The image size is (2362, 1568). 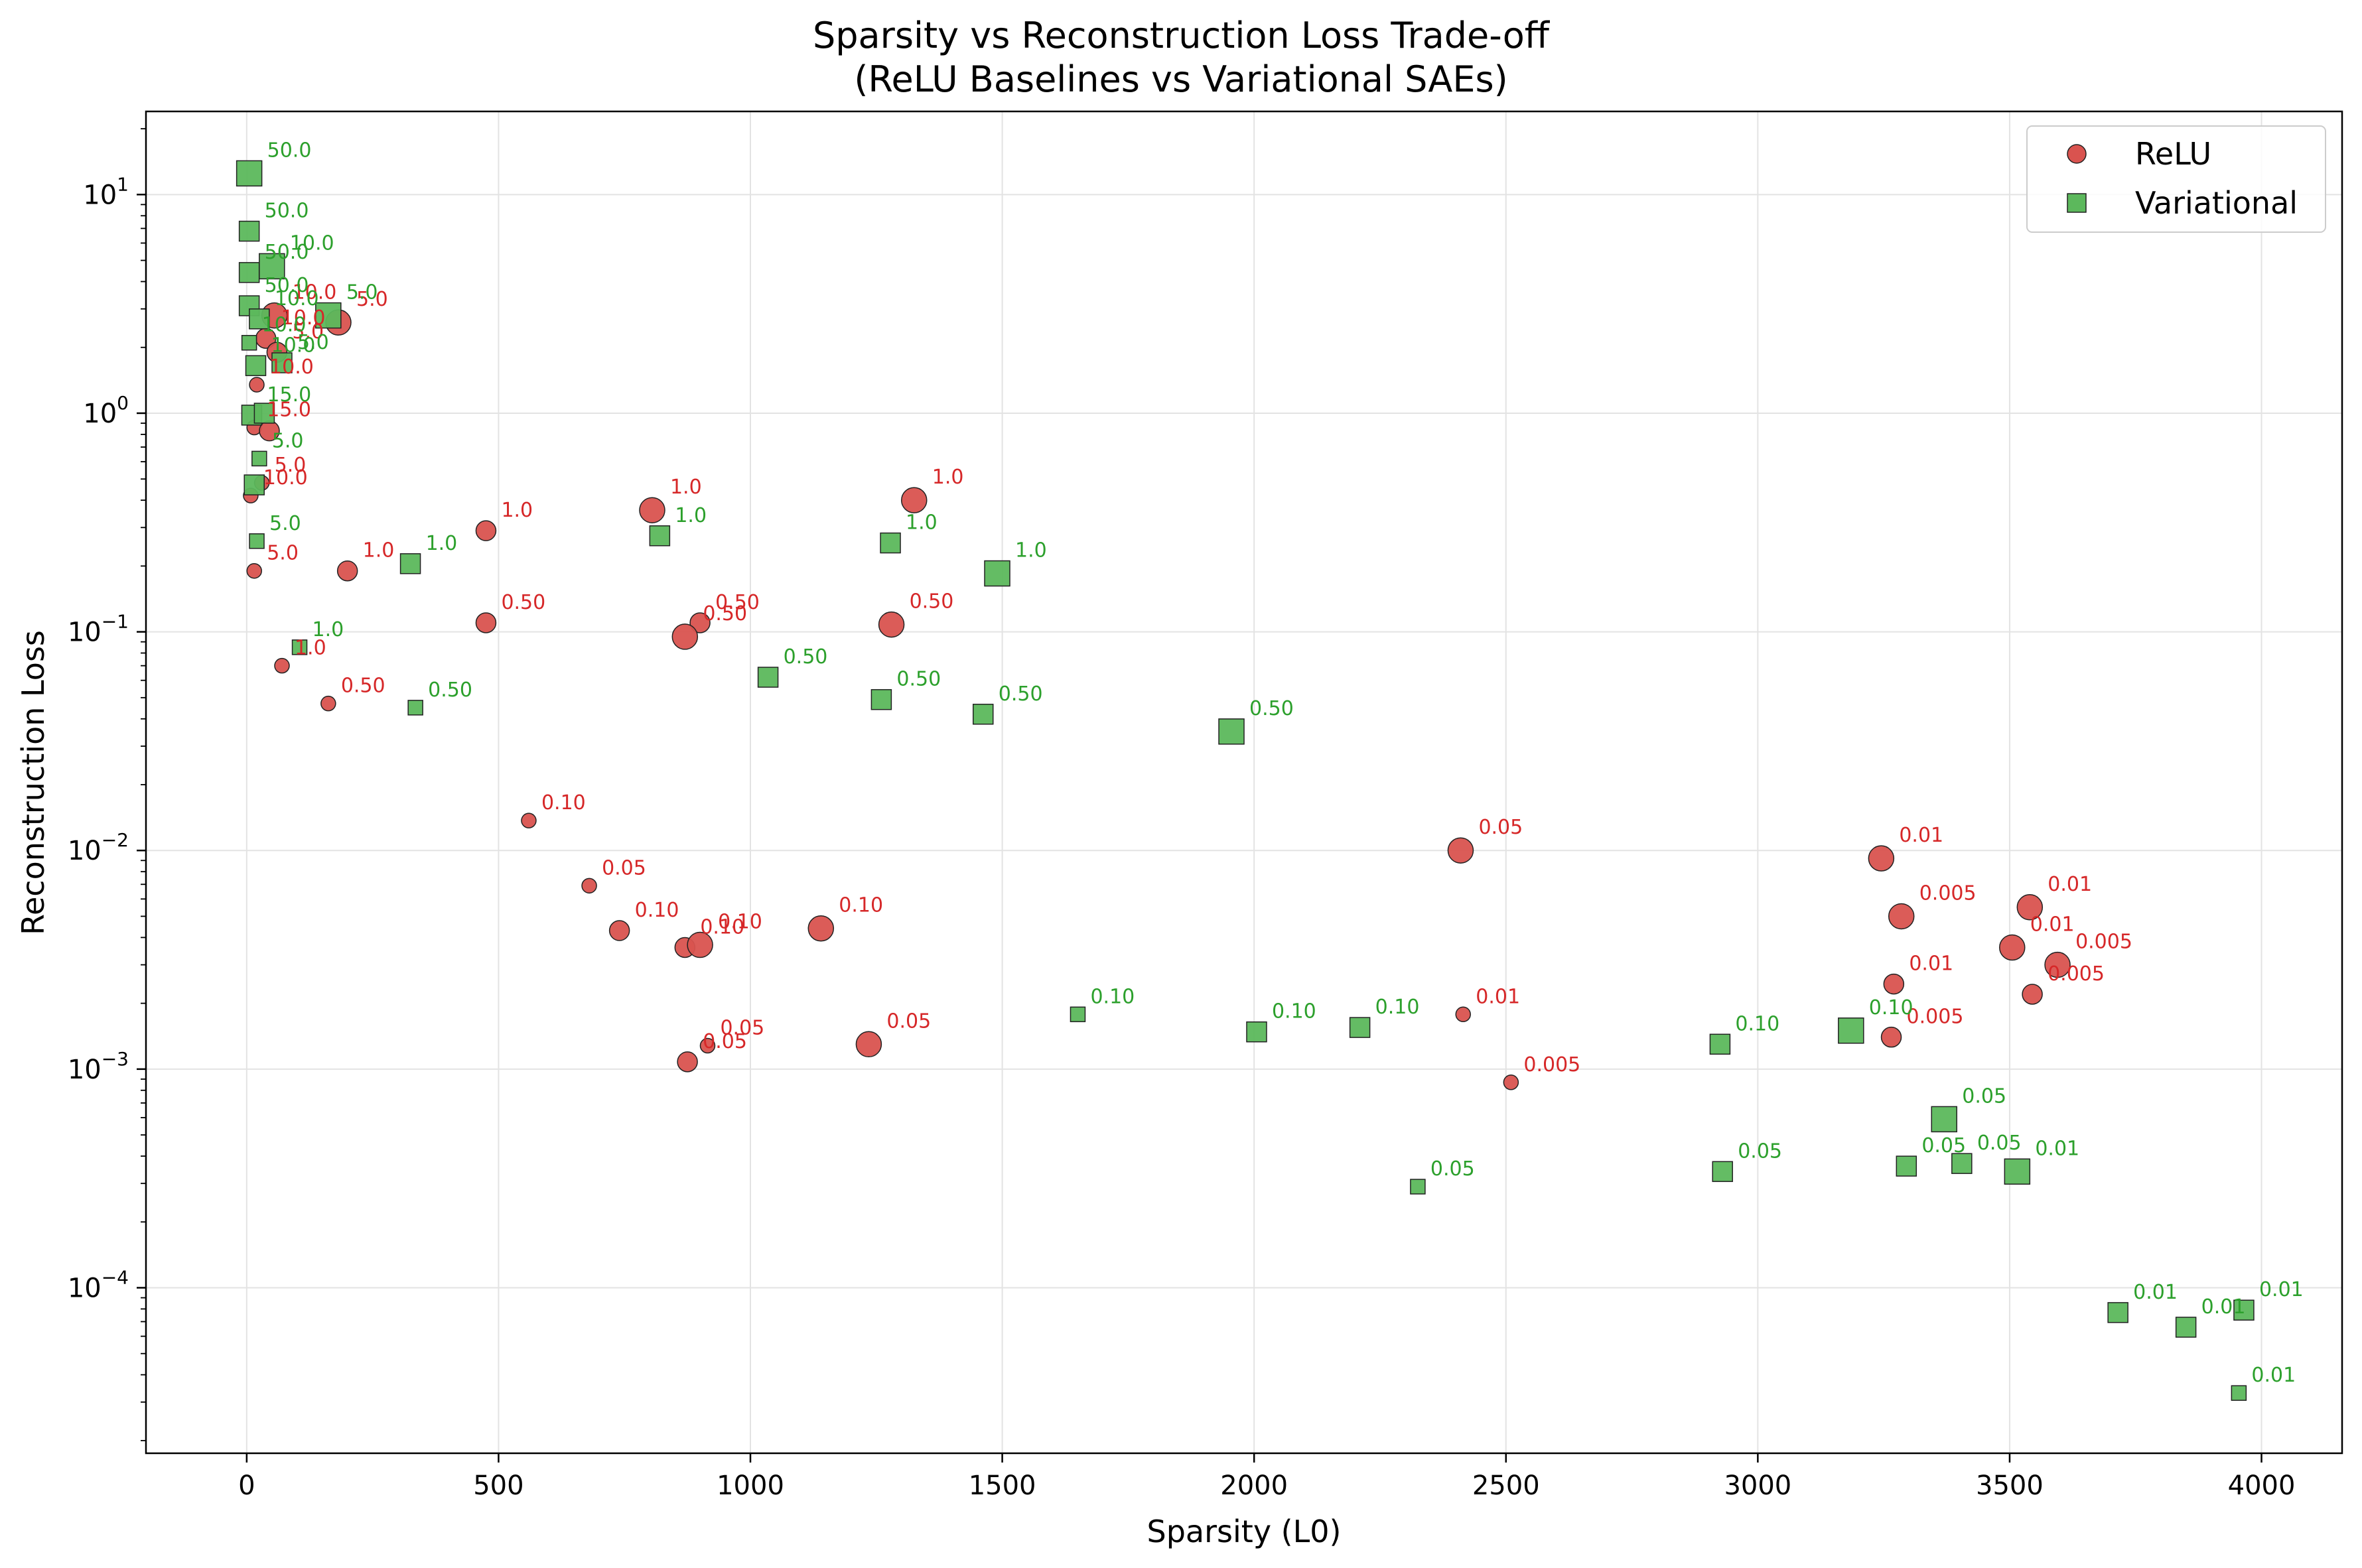 What do you see at coordinates (284, 325) in the screenshot?
I see `variational-point-label: 10.0` at bounding box center [284, 325].